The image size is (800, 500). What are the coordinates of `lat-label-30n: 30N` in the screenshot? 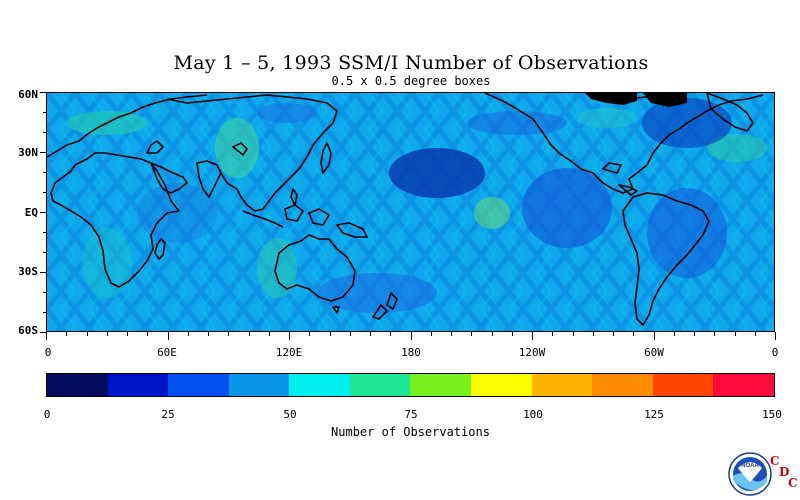 It's located at (28, 152).